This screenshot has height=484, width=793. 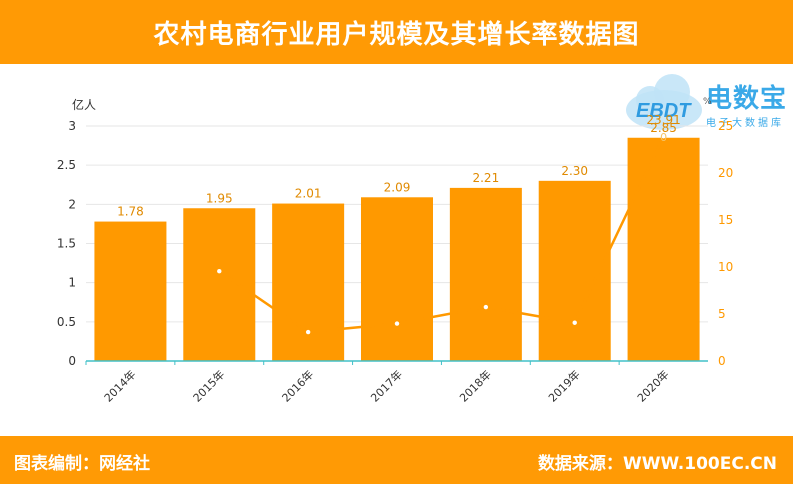 I want to click on growth-value-label: 0, so click(x=663, y=137).